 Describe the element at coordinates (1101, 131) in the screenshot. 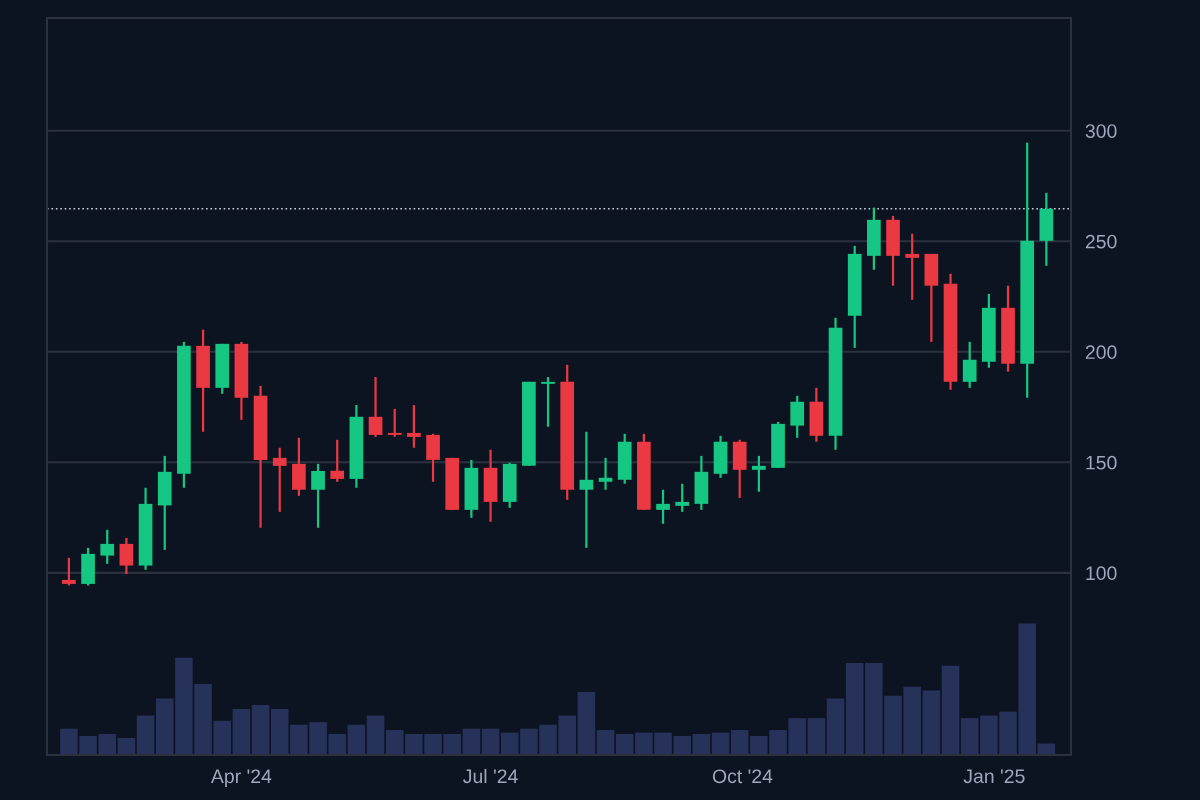

I see `y-tick-label: 300` at that location.